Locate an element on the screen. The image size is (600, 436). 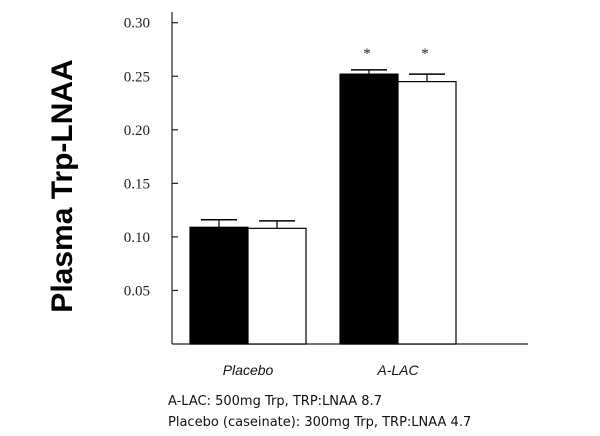
y-tick-label: 0.05 is located at coordinates (137, 291).